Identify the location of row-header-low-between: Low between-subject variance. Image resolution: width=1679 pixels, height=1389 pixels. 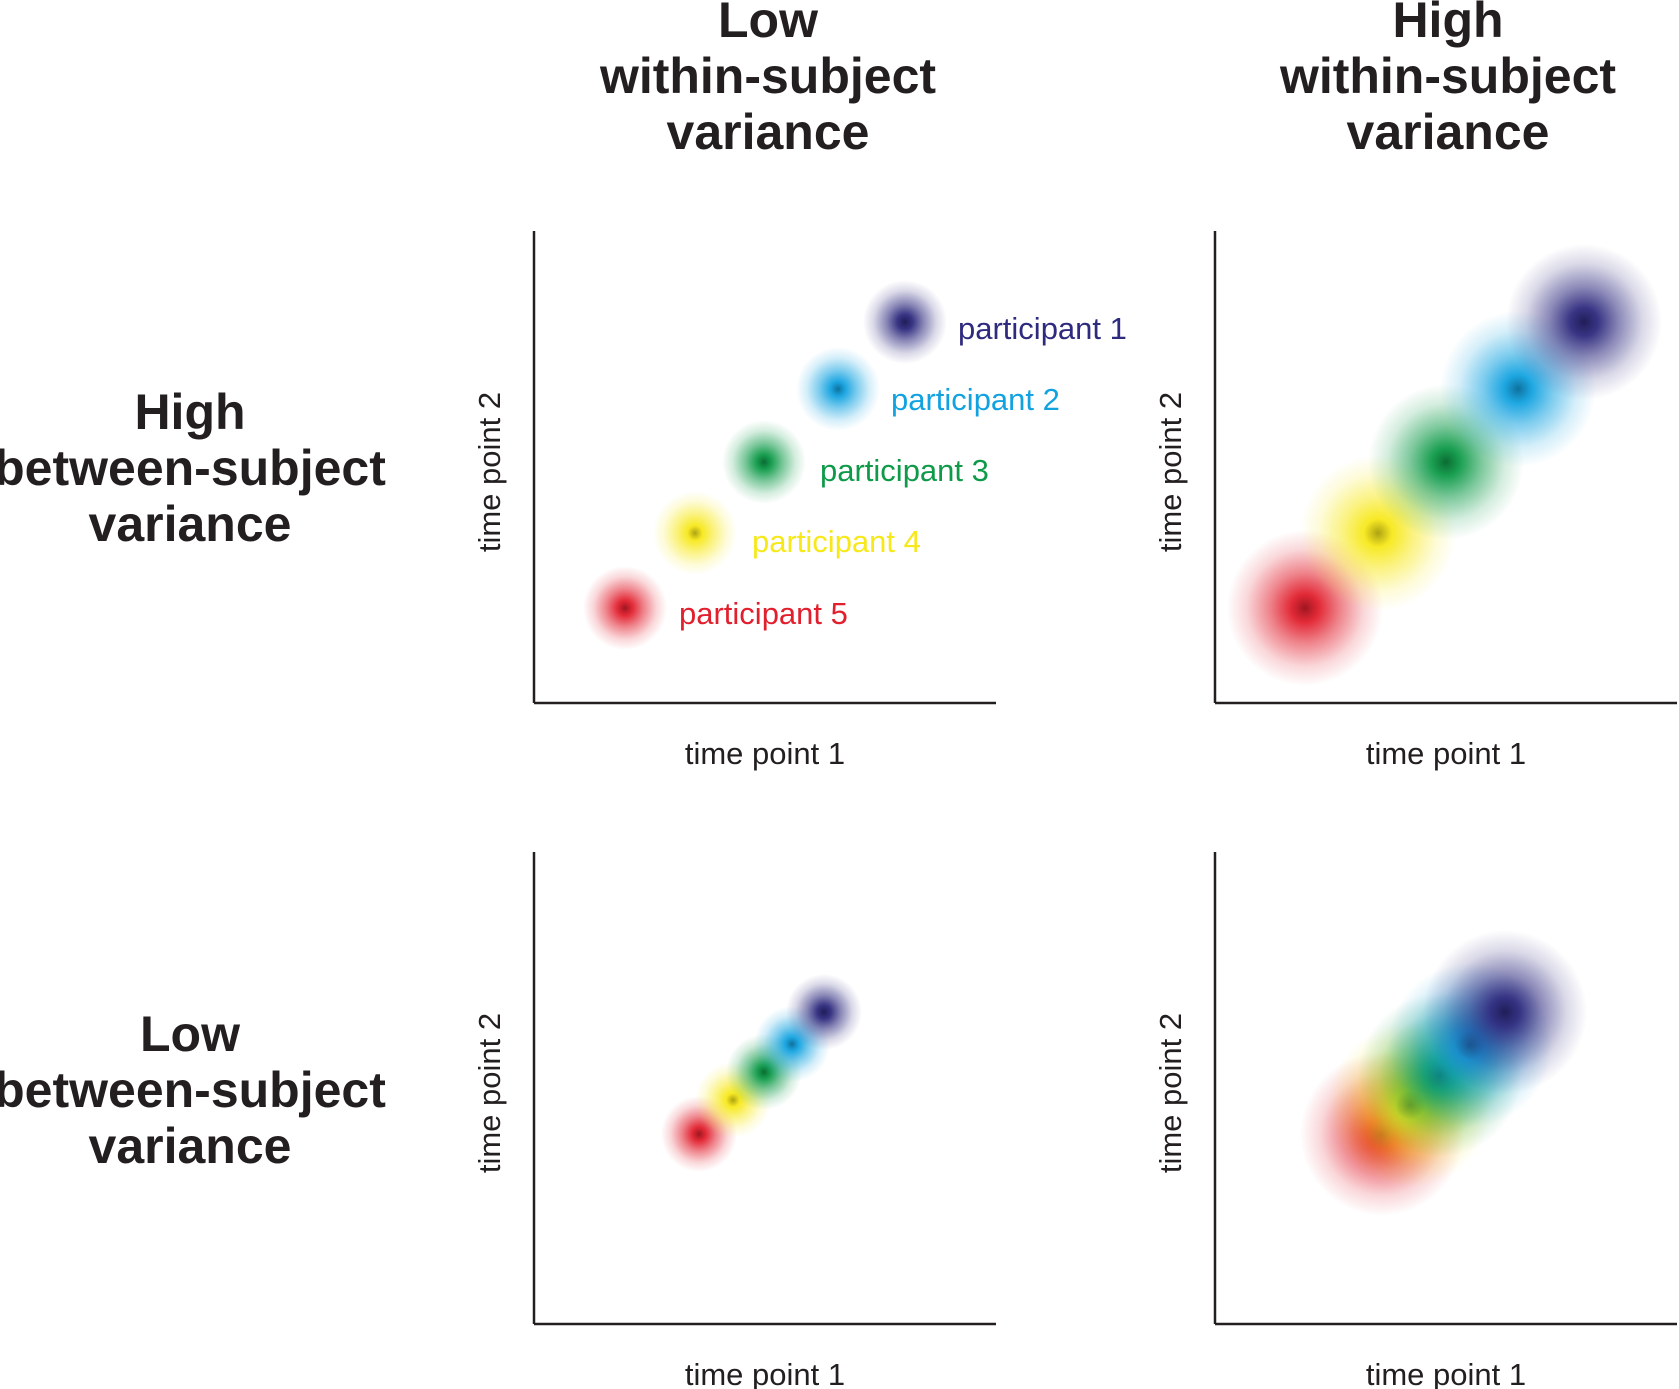
(195, 1090).